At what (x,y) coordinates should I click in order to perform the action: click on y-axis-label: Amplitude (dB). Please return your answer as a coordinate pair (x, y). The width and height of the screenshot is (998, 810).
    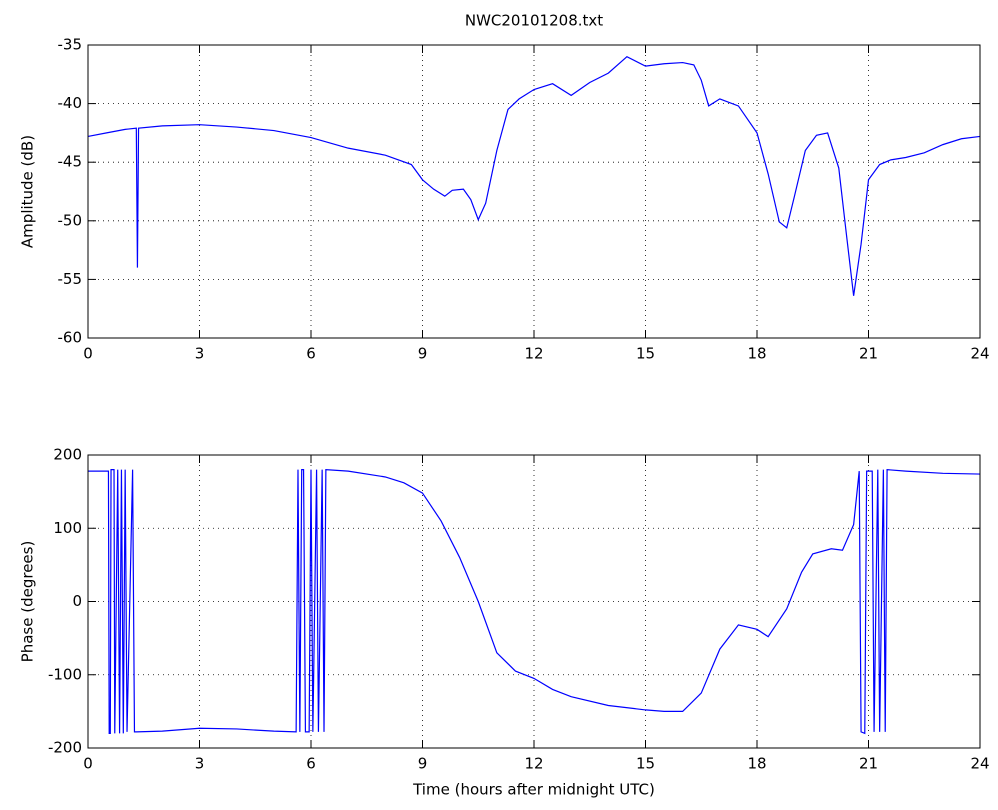
    Looking at the image, I should click on (28, 191).